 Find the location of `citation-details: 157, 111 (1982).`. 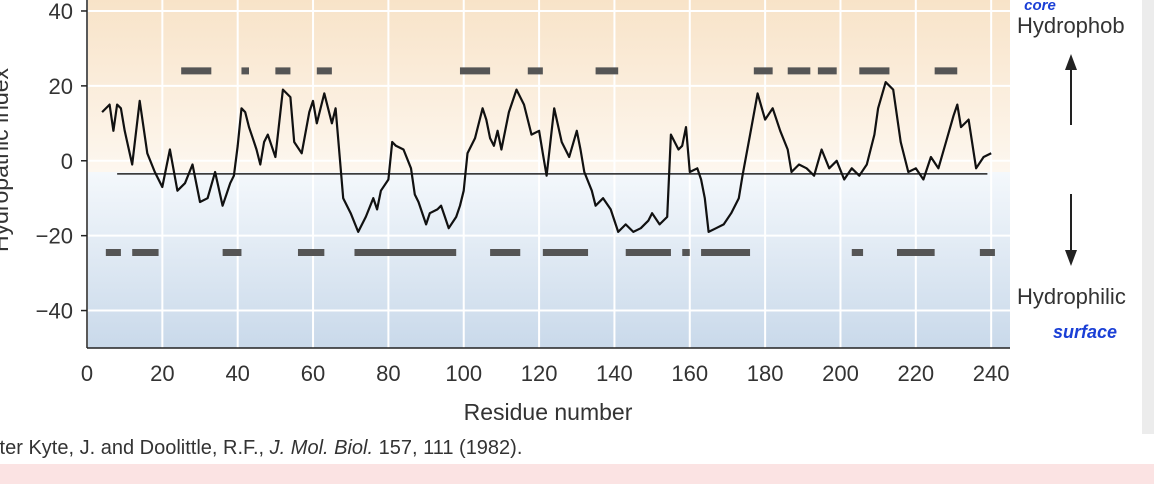

citation-details: 157, 111 (1982). is located at coordinates (448, 448).